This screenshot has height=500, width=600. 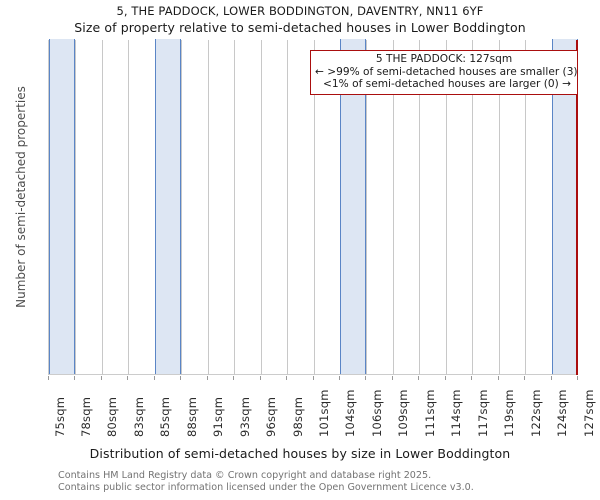 I want to click on x-axis-tick-label: 124sqm, so click(x=562, y=413).